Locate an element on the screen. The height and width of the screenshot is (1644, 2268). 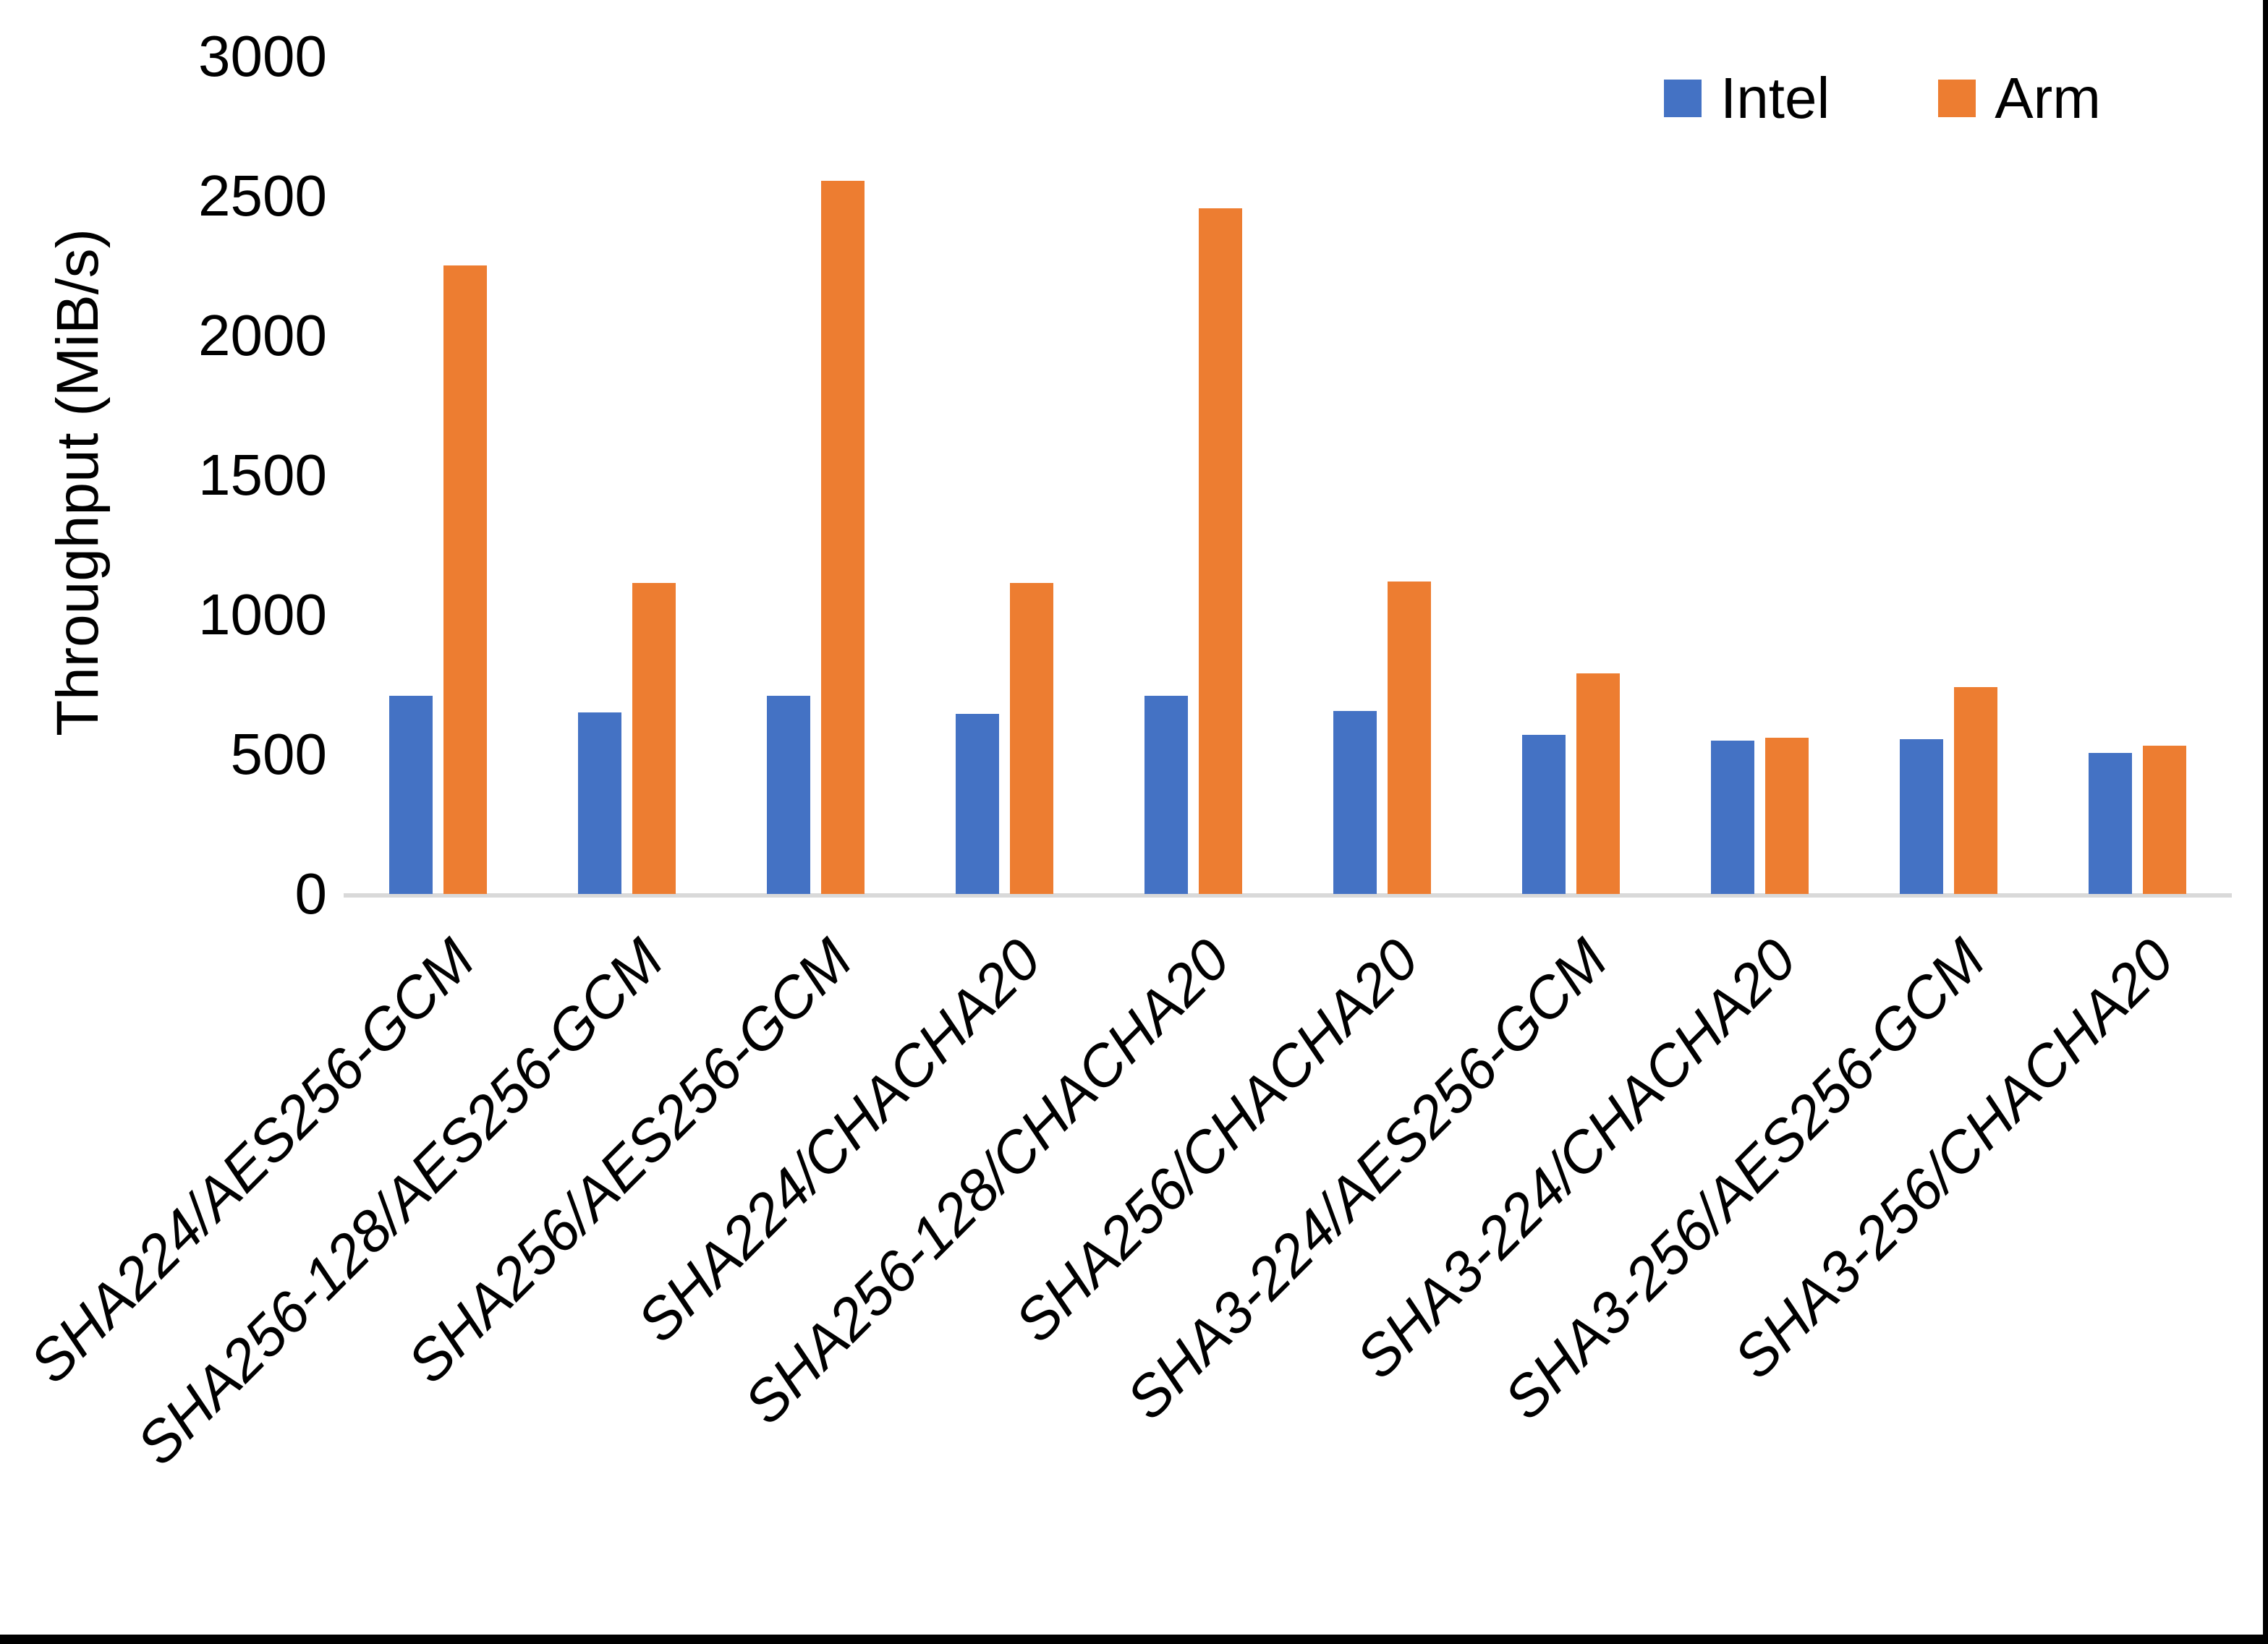
x-category-label-4: SHA256-128/CHACHA20 is located at coordinates (986, 1181).